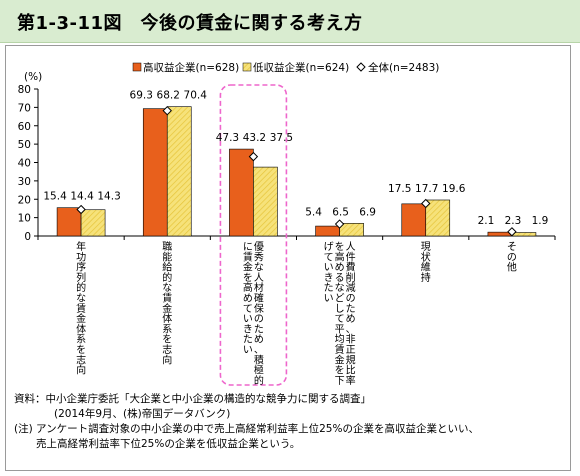 The width and height of the screenshot is (580, 476). I want to click on highlight-box, so click(253, 235).